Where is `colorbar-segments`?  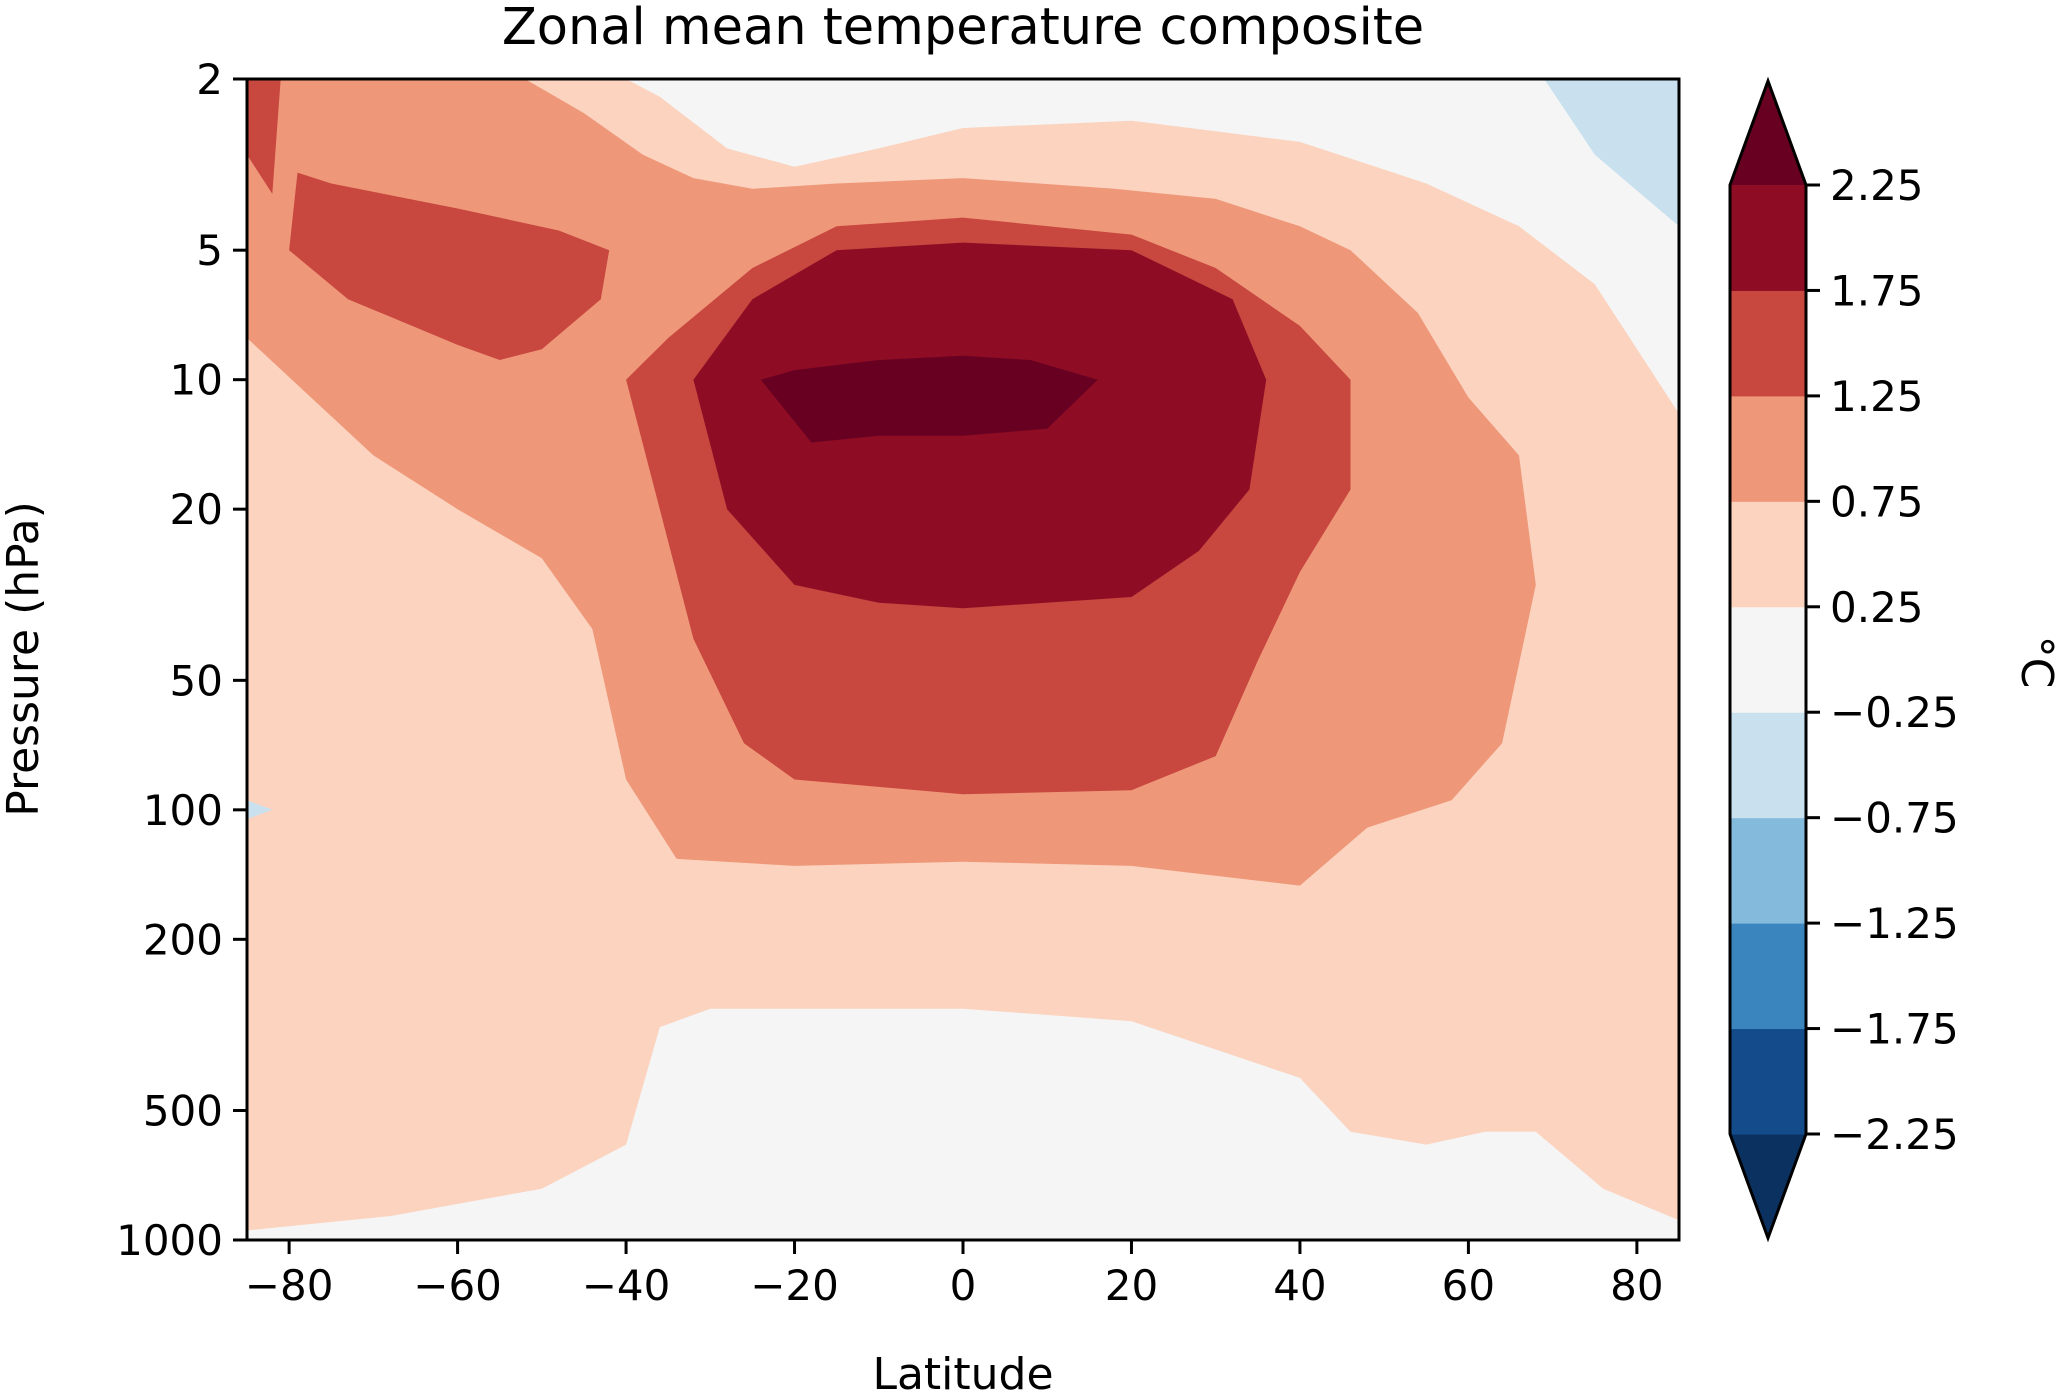 colorbar-segments is located at coordinates (1768, 659).